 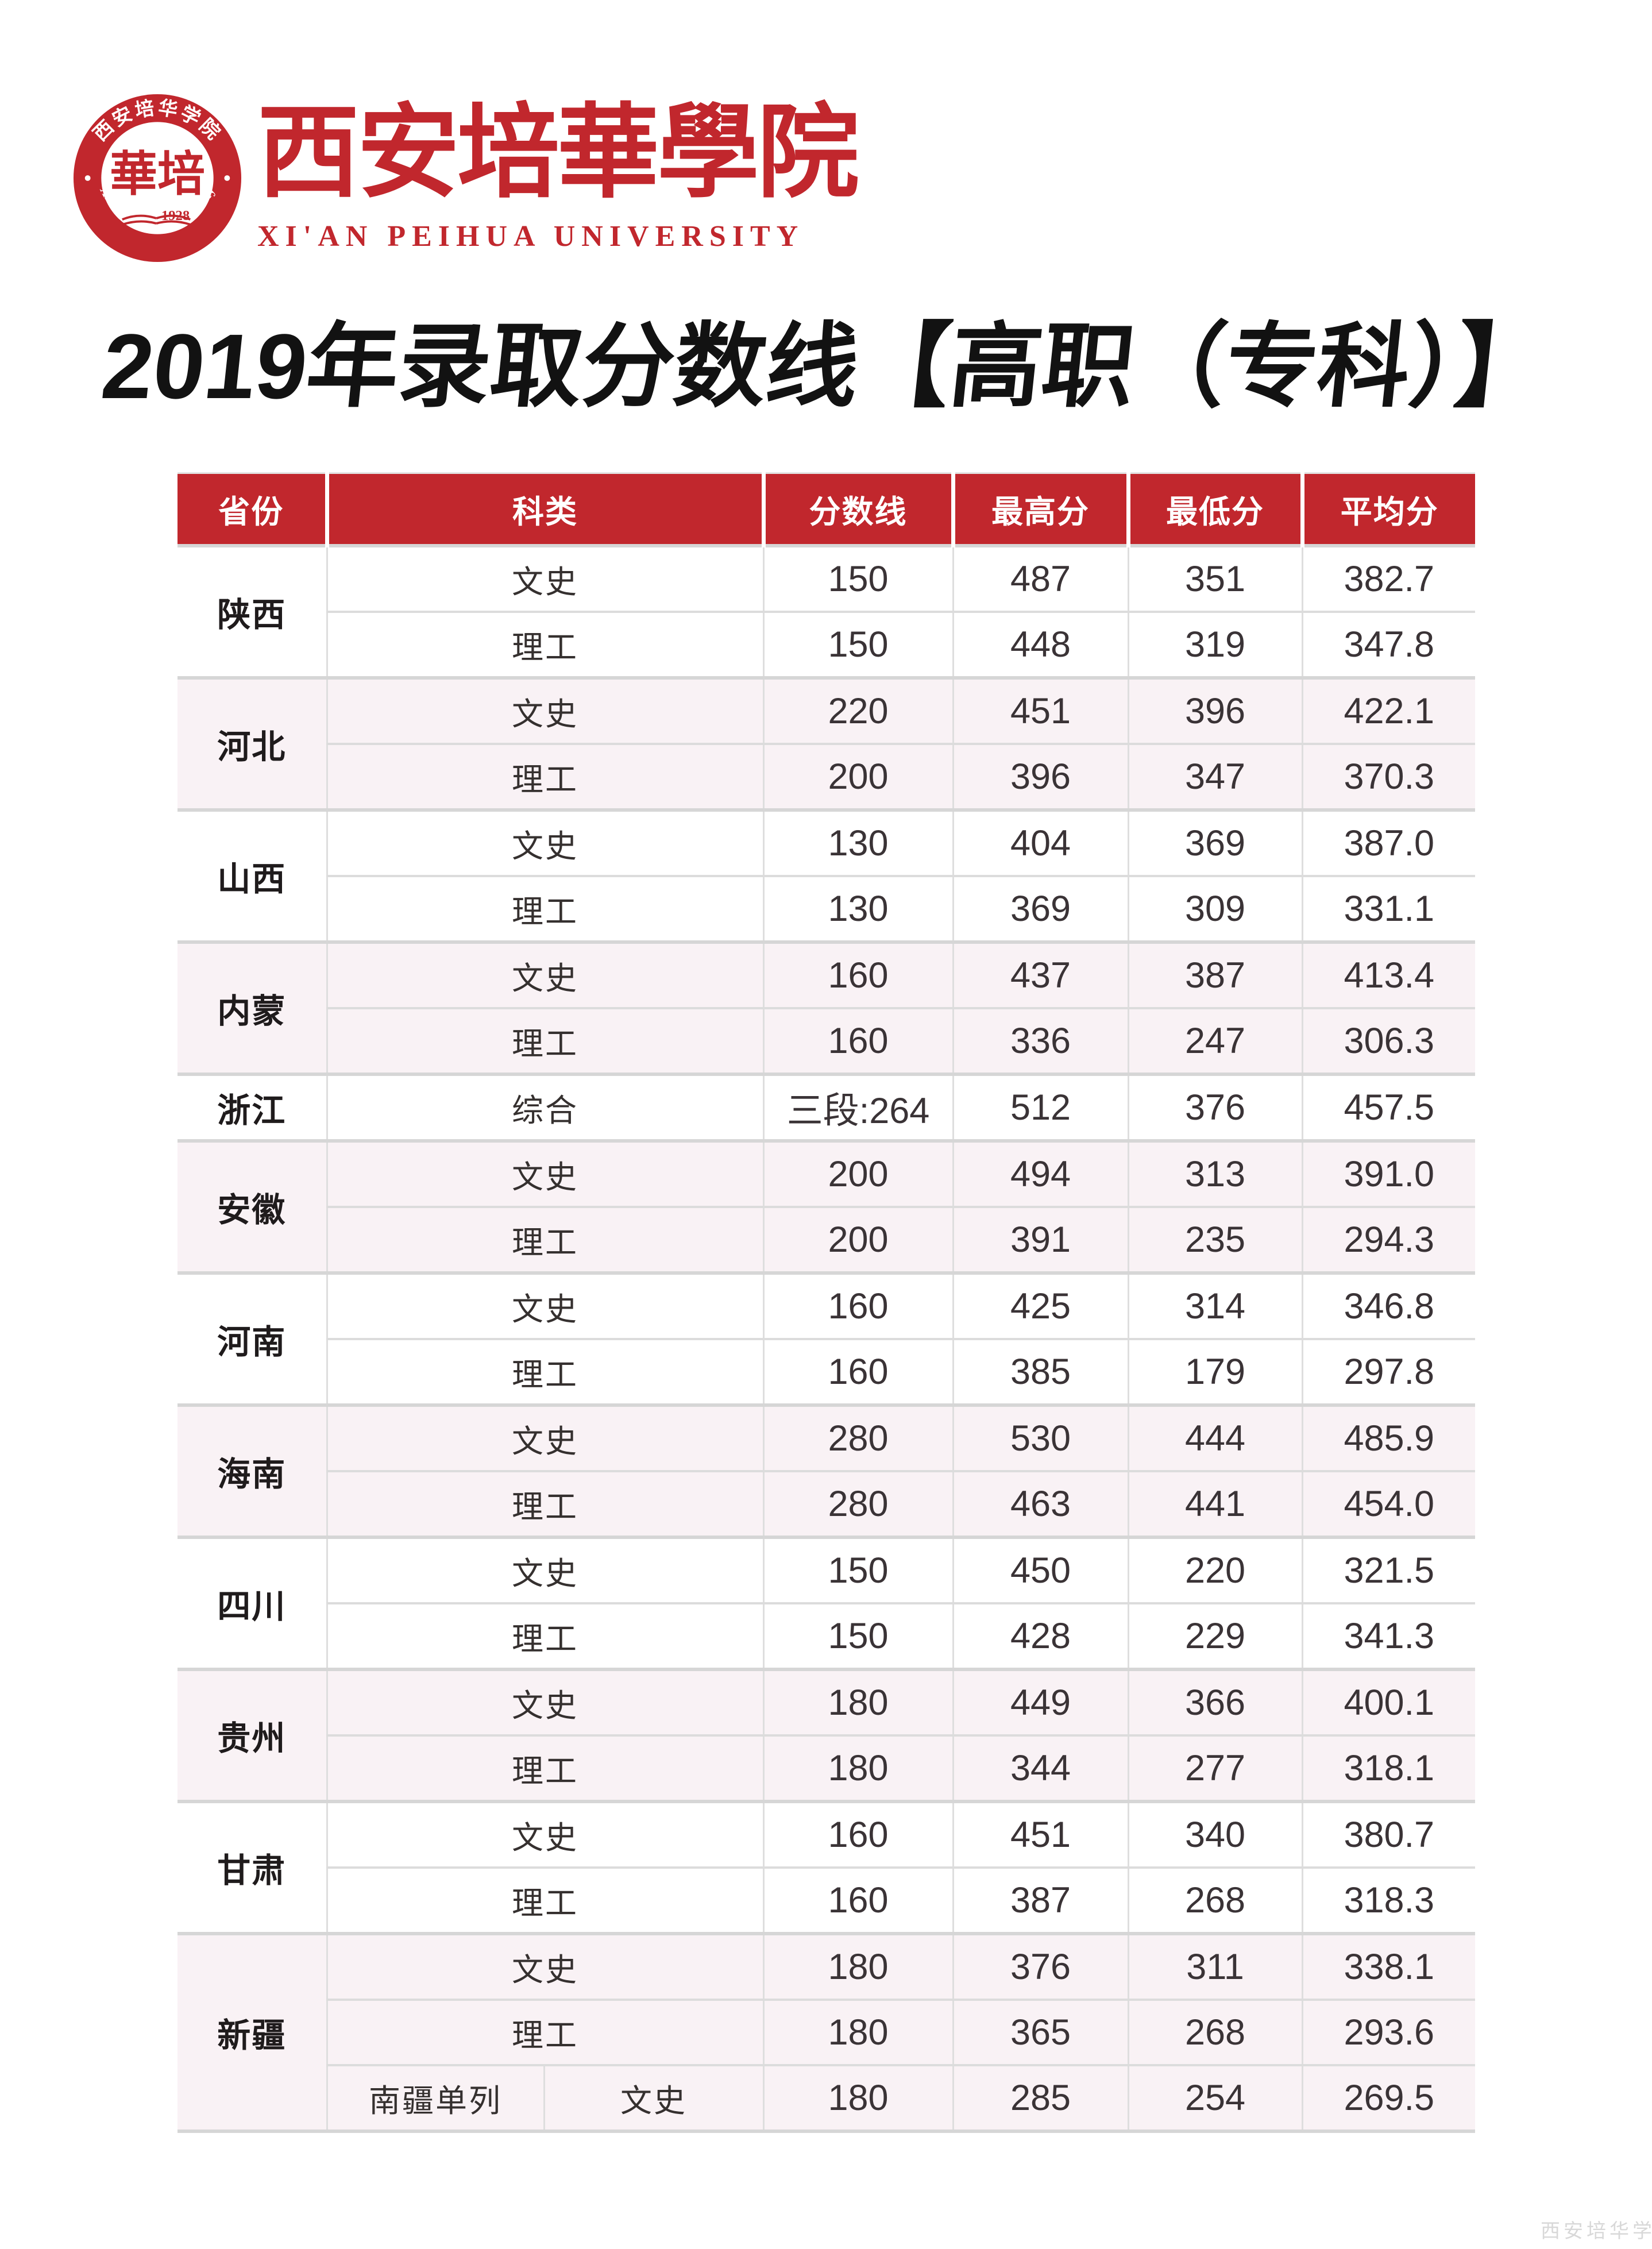 I want to click on min-score-cell: 309, so click(x=1215, y=908).